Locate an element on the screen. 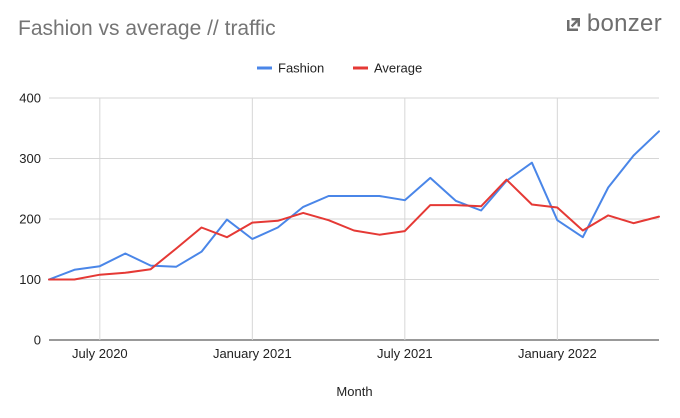 This screenshot has height=418, width=680. y-tick-label: 100 is located at coordinates (30, 279).